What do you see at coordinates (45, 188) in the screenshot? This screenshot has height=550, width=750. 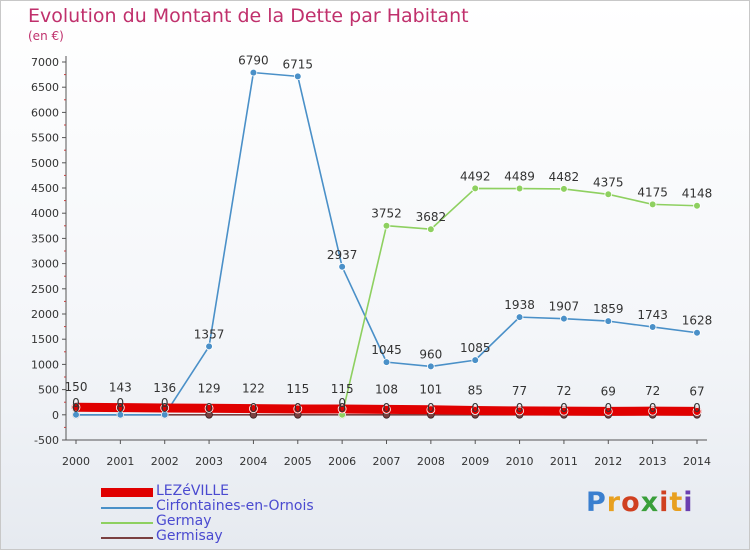 I see `y-tick-label: 4500` at bounding box center [45, 188].